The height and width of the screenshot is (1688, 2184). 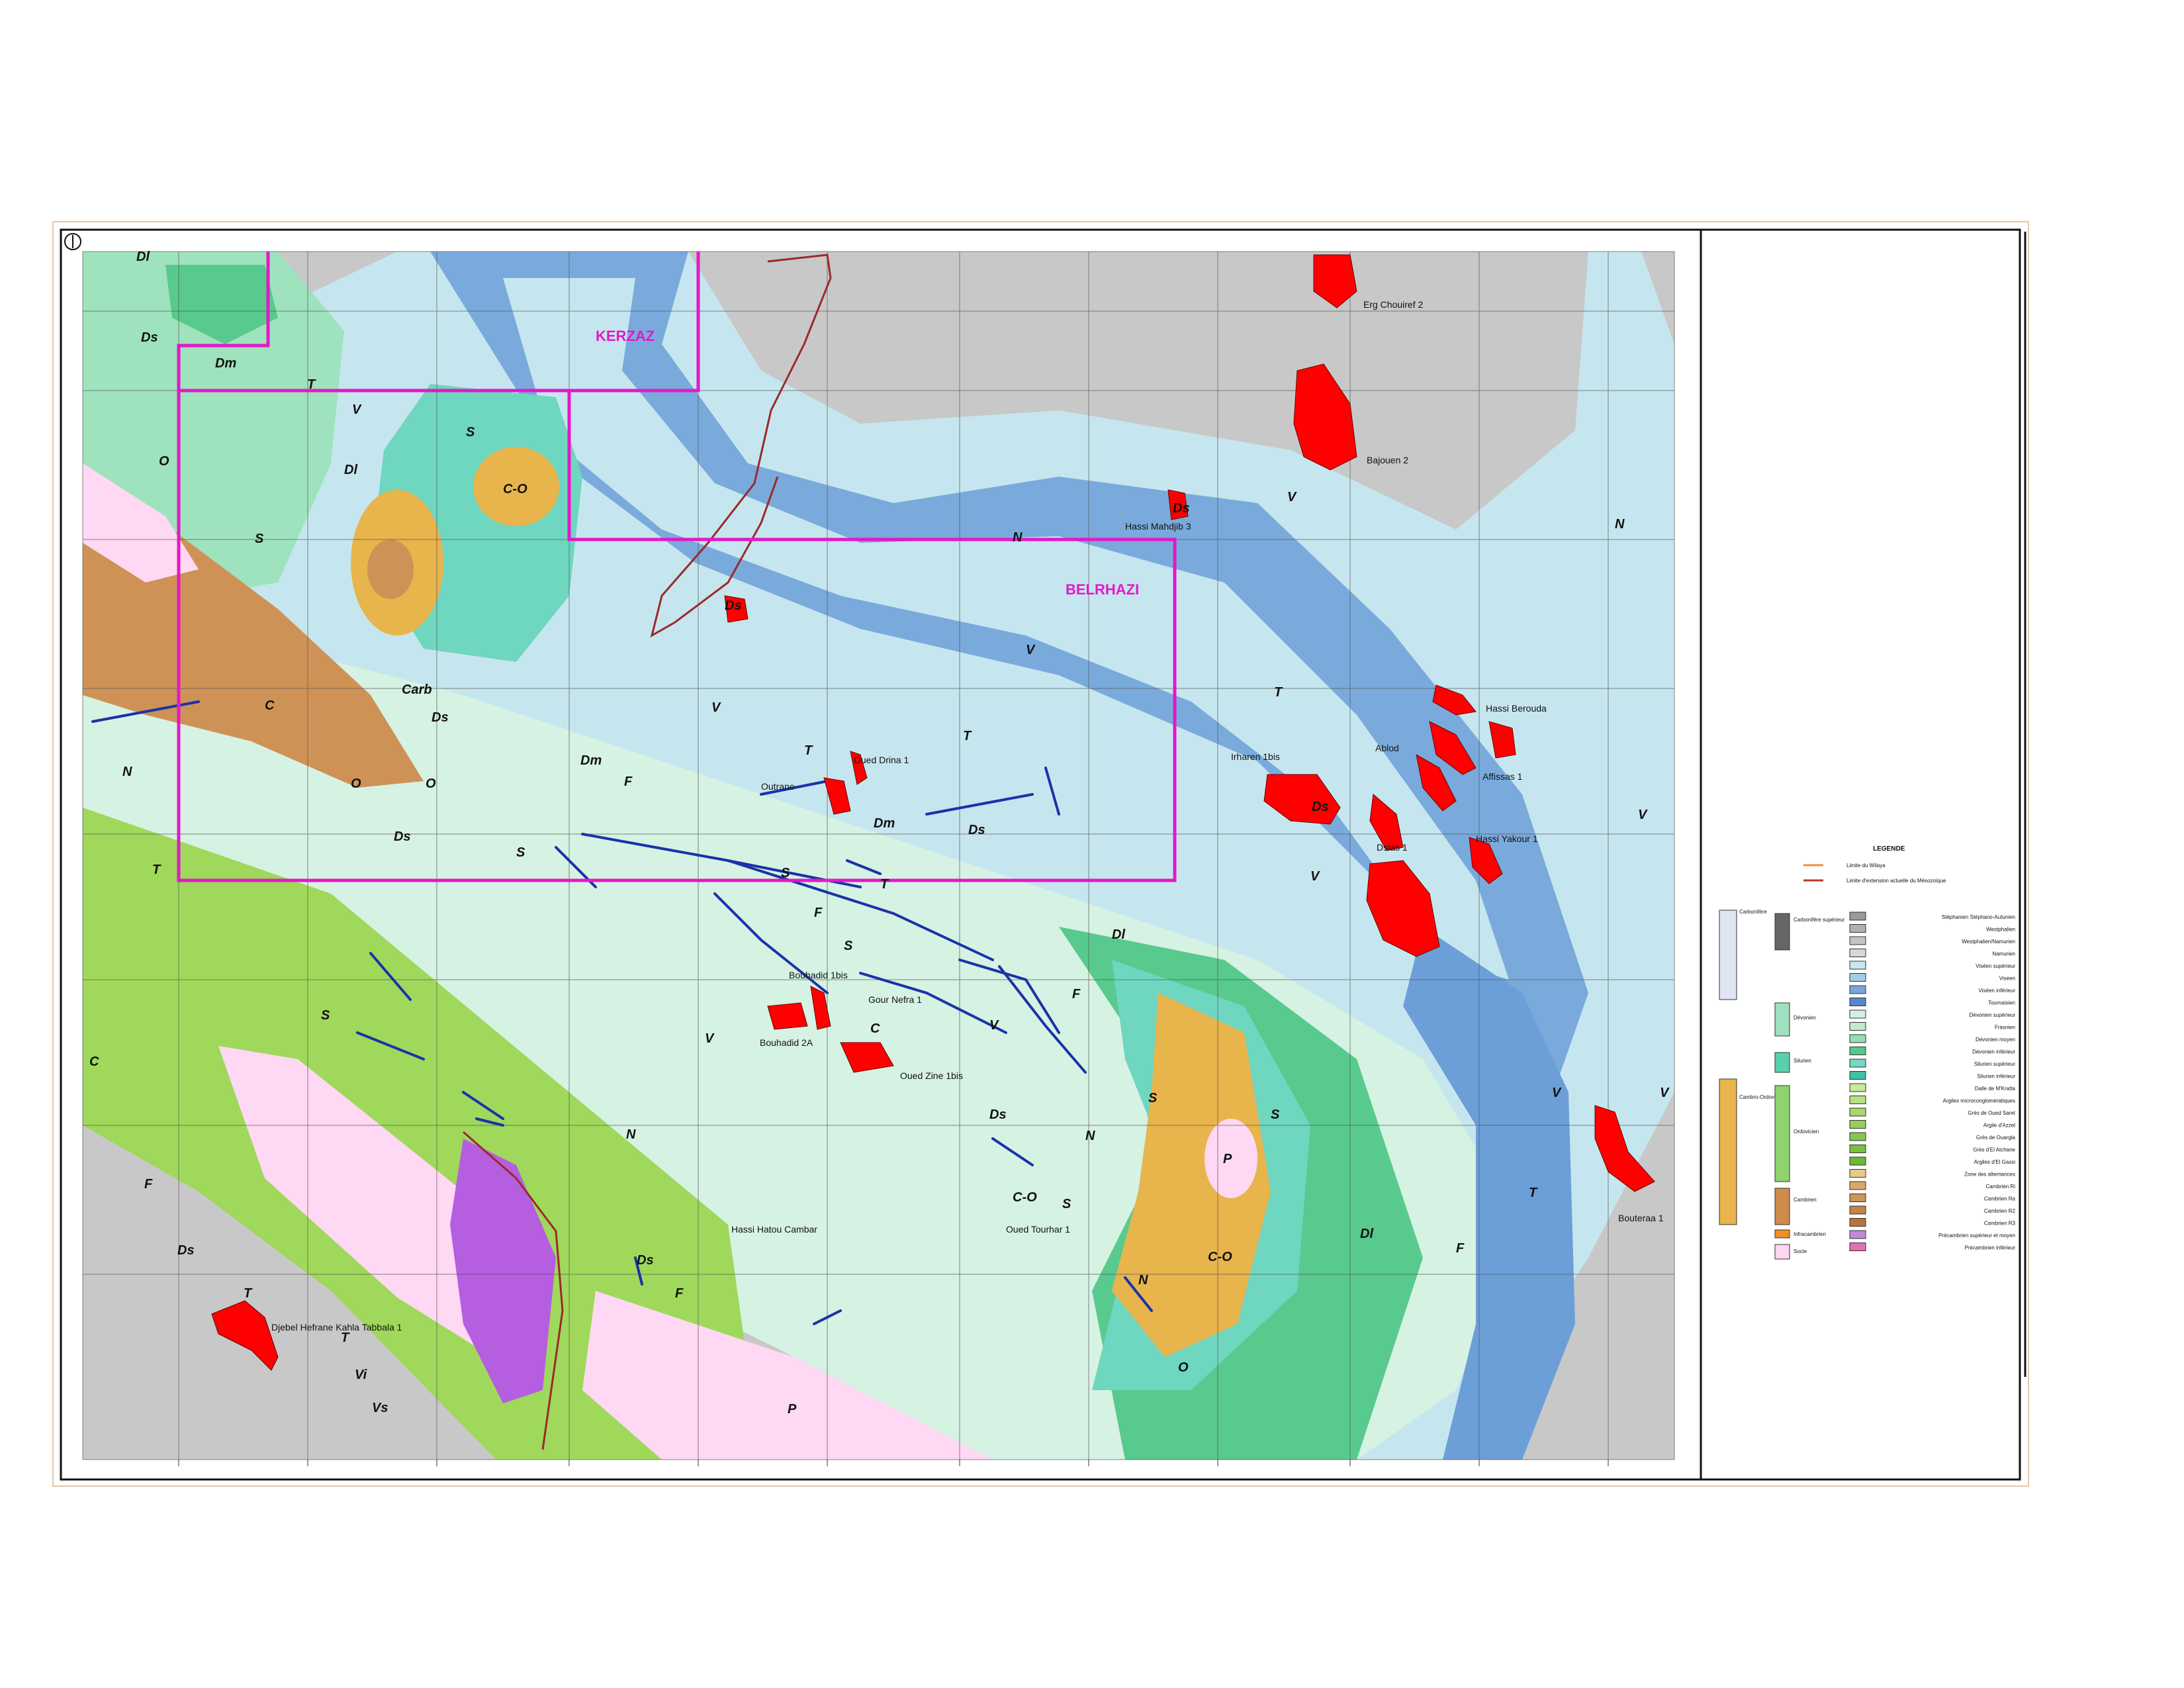 What do you see at coordinates (1996, 1089) in the screenshot?
I see `legend-unit-label-u15: Dalle de M'Kratta` at bounding box center [1996, 1089].